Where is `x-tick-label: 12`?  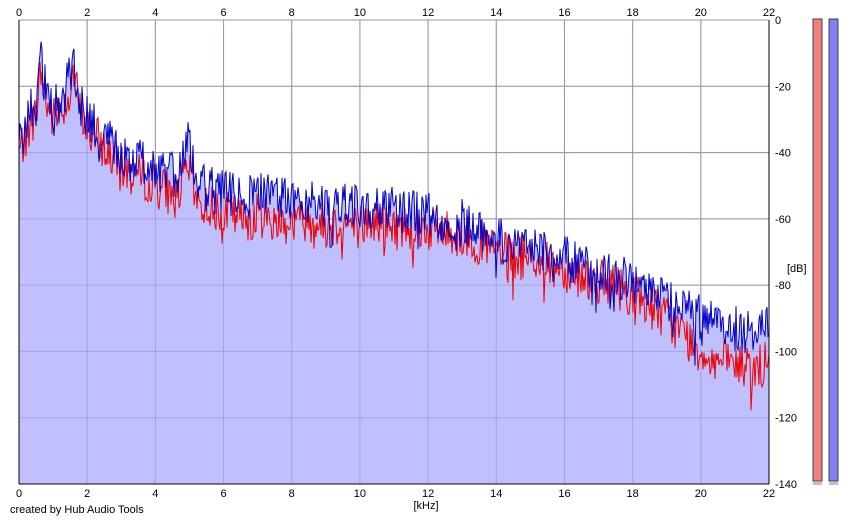 x-tick-label: 12 is located at coordinates (428, 494).